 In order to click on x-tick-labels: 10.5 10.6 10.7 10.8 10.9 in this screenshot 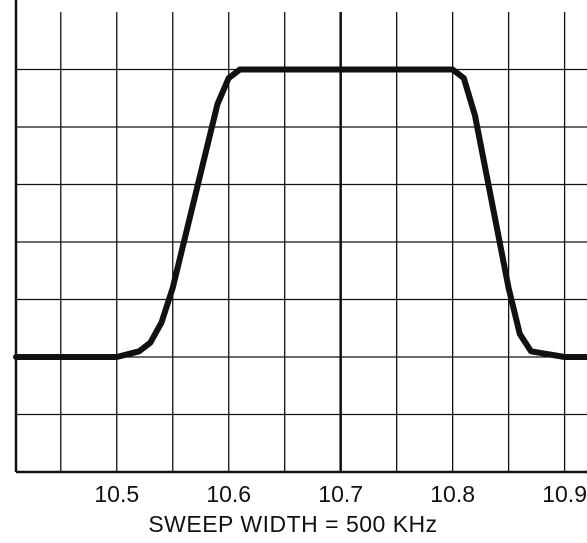, I will do `click(340, 494)`.